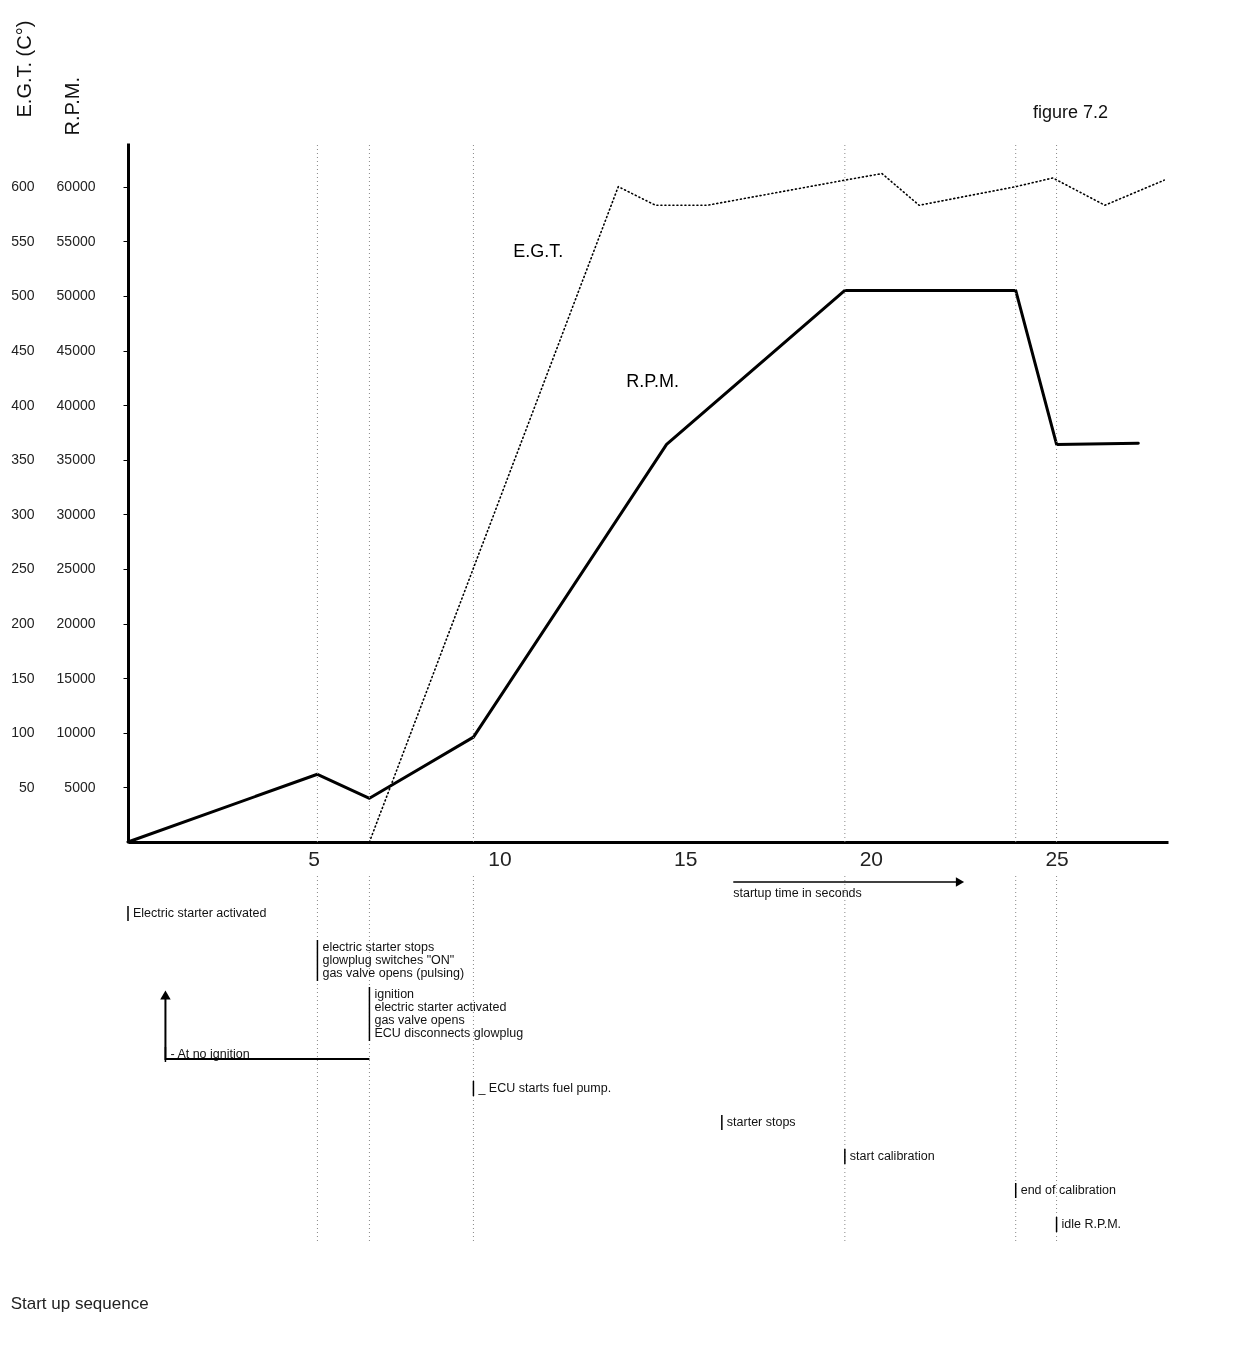  What do you see at coordinates (544, 1088) in the screenshot?
I see `text: _ ECU starts fuel pump.` at bounding box center [544, 1088].